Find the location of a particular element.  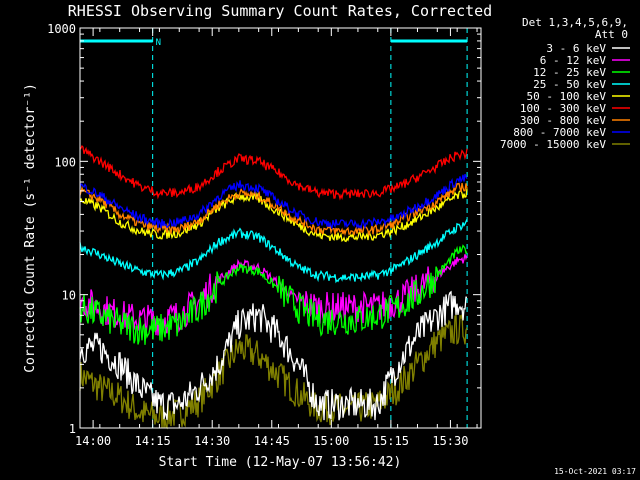

legend-label: 7000 - 15000 keV is located at coordinates (553, 144).